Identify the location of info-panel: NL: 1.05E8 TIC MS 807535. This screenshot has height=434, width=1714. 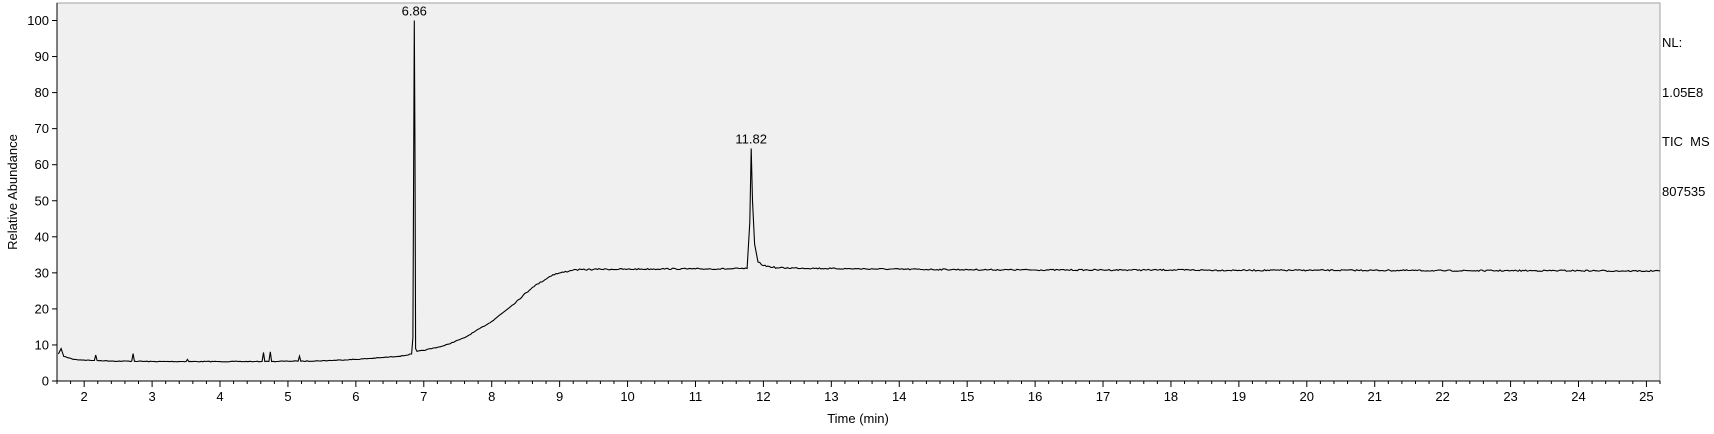
(1686, 109).